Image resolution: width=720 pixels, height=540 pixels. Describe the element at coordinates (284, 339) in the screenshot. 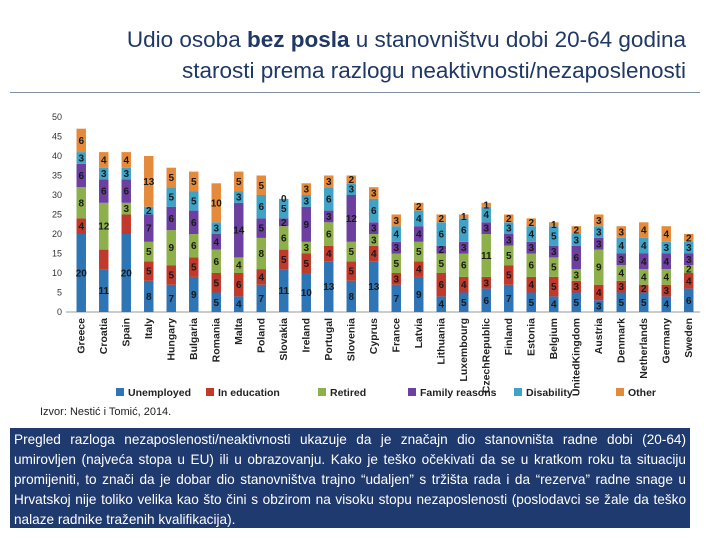

I see `category-label: Slovakia` at that location.